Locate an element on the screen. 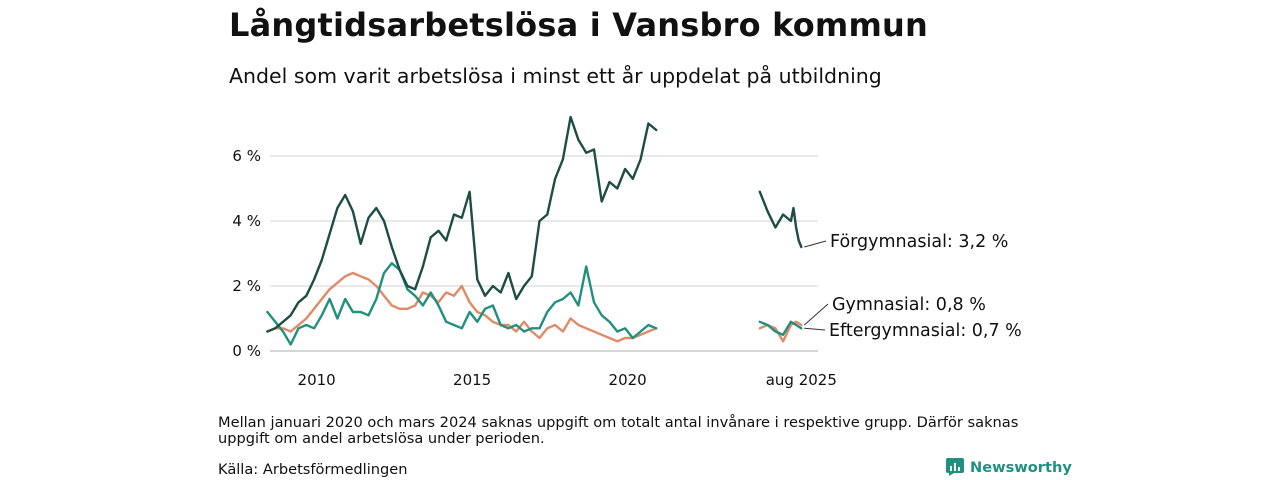  source-text: Källa: Arbetsförmedlingen is located at coordinates (313, 469).